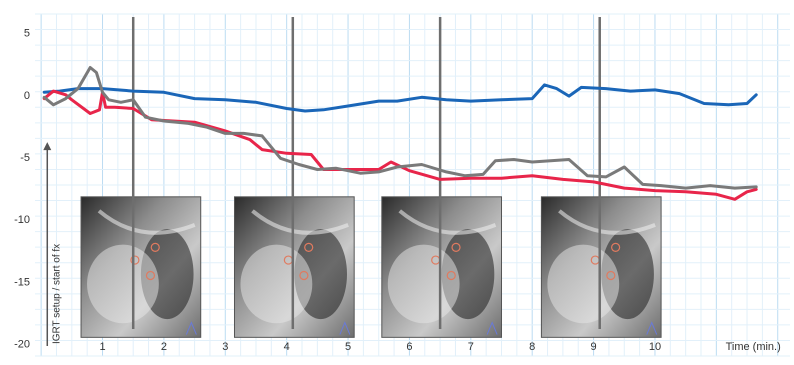 Image resolution: width=794 pixels, height=365 pixels. What do you see at coordinates (102, 347) in the screenshot?
I see `x-tick-label: 1` at bounding box center [102, 347].